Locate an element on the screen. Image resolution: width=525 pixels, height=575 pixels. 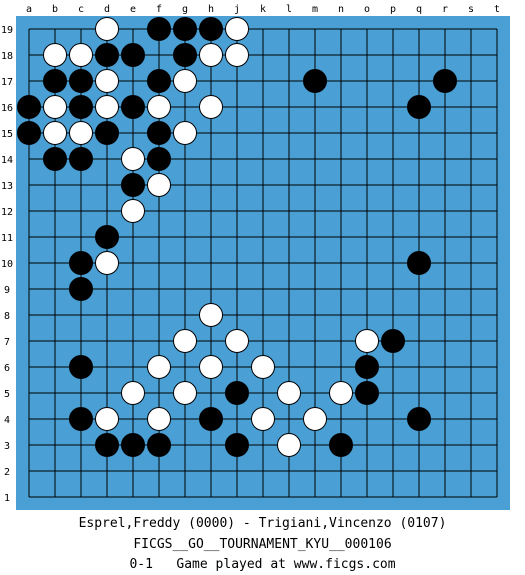
row-label: 8 is located at coordinates (7, 316).